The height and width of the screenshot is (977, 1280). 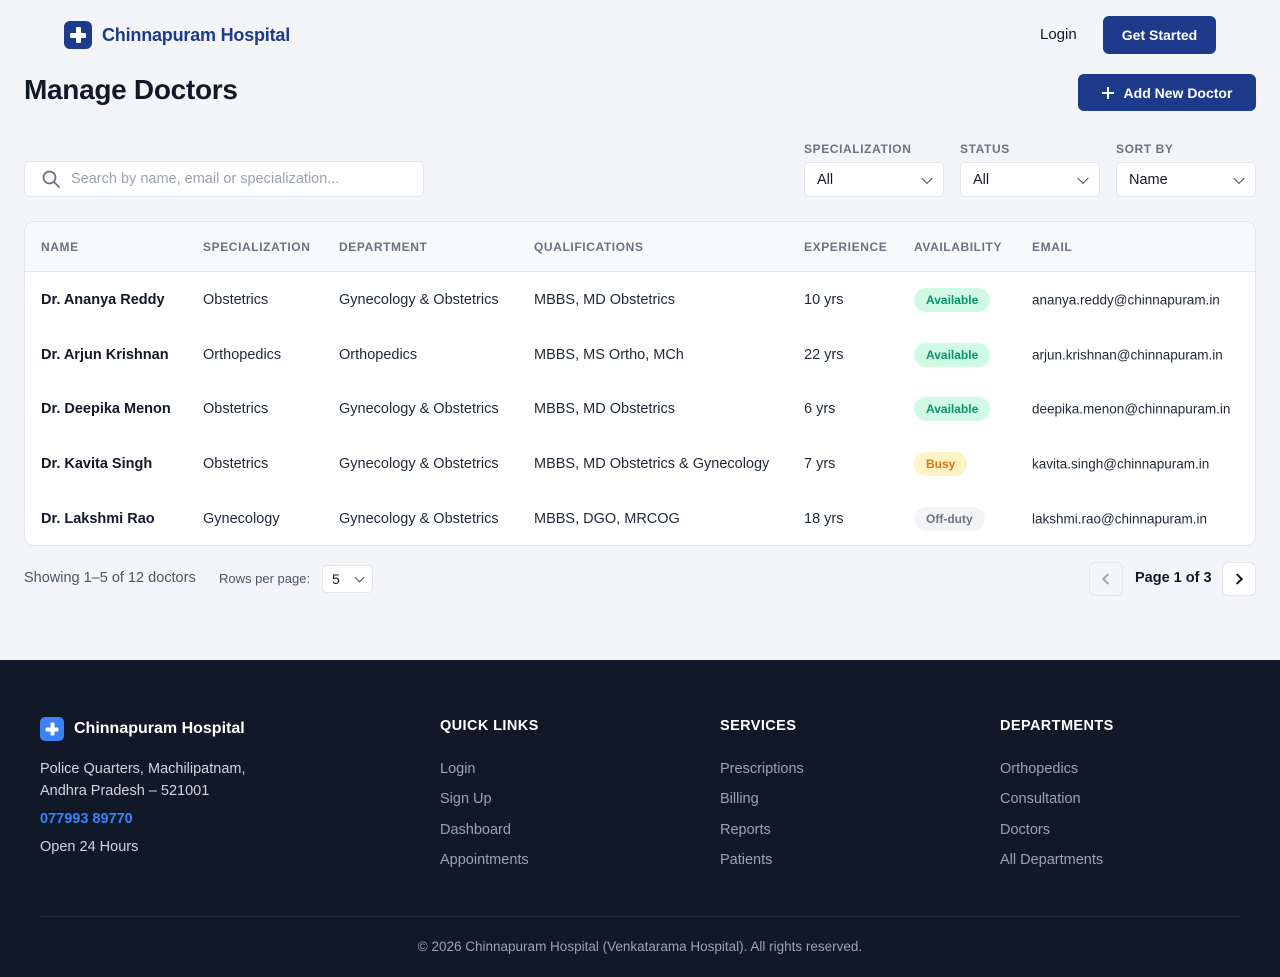 What do you see at coordinates (745, 830) in the screenshot?
I see `footer-link-reports: Reports` at bounding box center [745, 830].